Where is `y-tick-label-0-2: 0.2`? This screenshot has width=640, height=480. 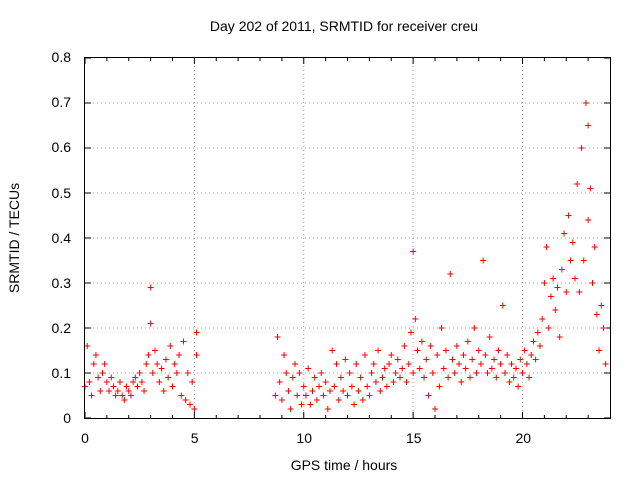 y-tick-label-0-2: 0.2 is located at coordinates (62, 328).